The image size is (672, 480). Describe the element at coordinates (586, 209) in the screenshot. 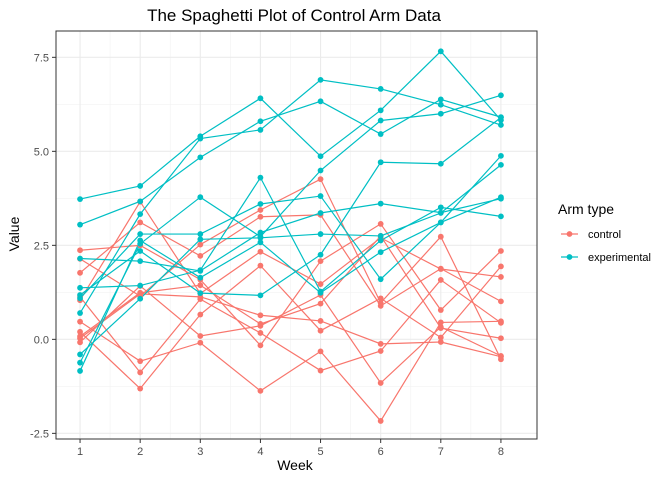

I see `legend-title: Arm type` at that location.